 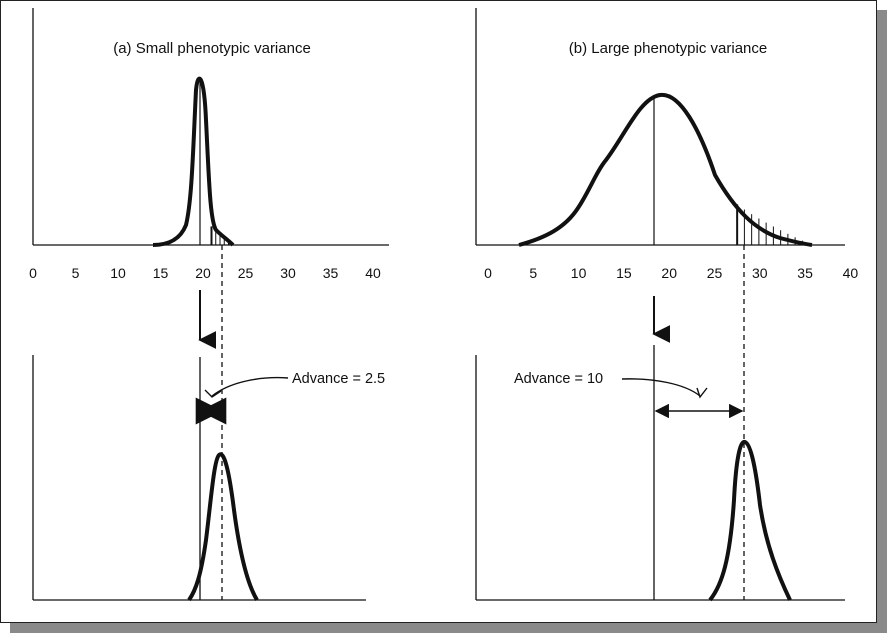 I want to click on panel-a-tick-label: 20, so click(x=203, y=273).